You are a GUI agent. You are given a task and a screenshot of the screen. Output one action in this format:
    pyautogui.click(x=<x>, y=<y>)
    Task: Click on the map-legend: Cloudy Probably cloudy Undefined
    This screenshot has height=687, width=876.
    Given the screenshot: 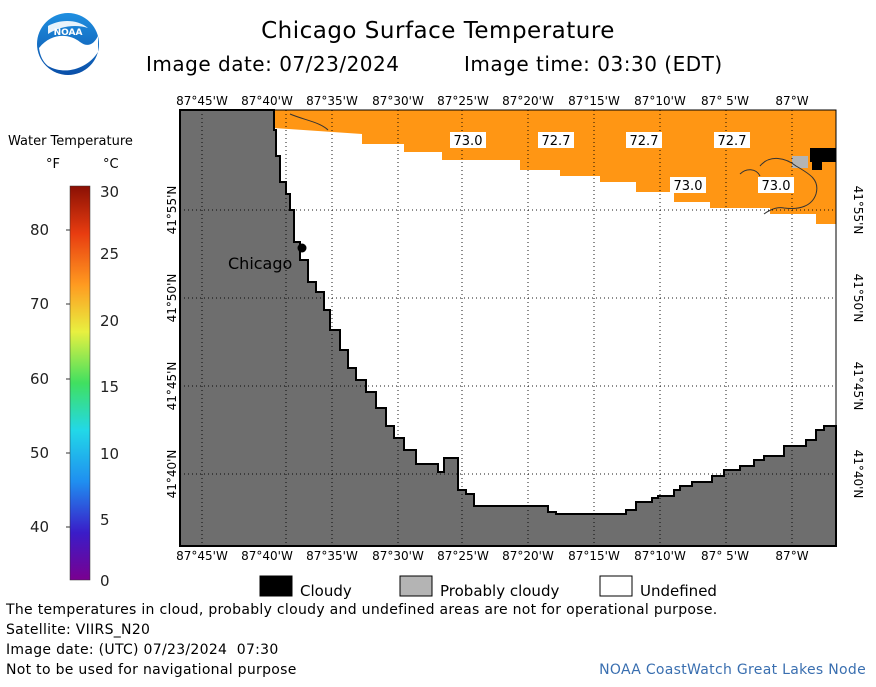 What is the action you would take?
    pyautogui.click(x=488, y=587)
    